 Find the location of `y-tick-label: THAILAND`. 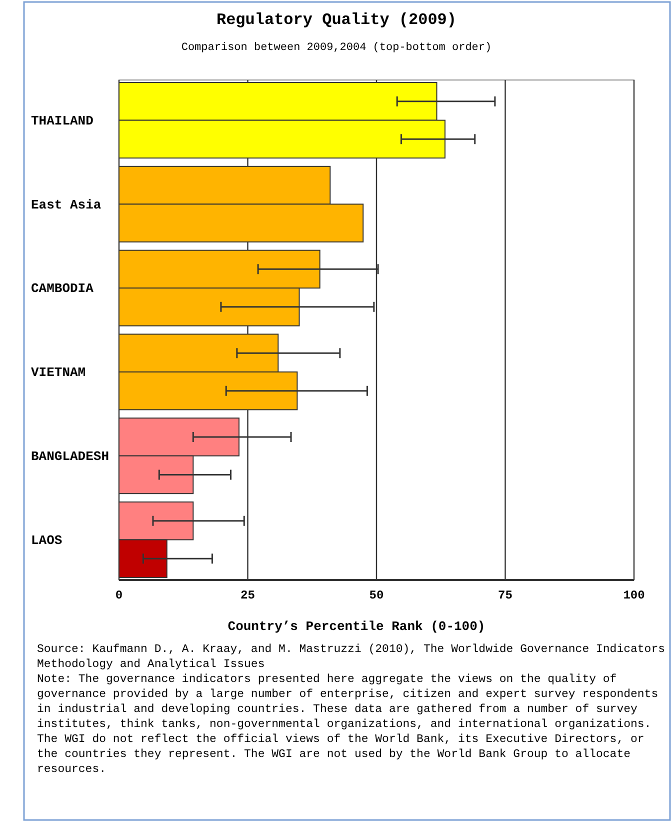

y-tick-label: THAILAND is located at coordinates (62, 120).